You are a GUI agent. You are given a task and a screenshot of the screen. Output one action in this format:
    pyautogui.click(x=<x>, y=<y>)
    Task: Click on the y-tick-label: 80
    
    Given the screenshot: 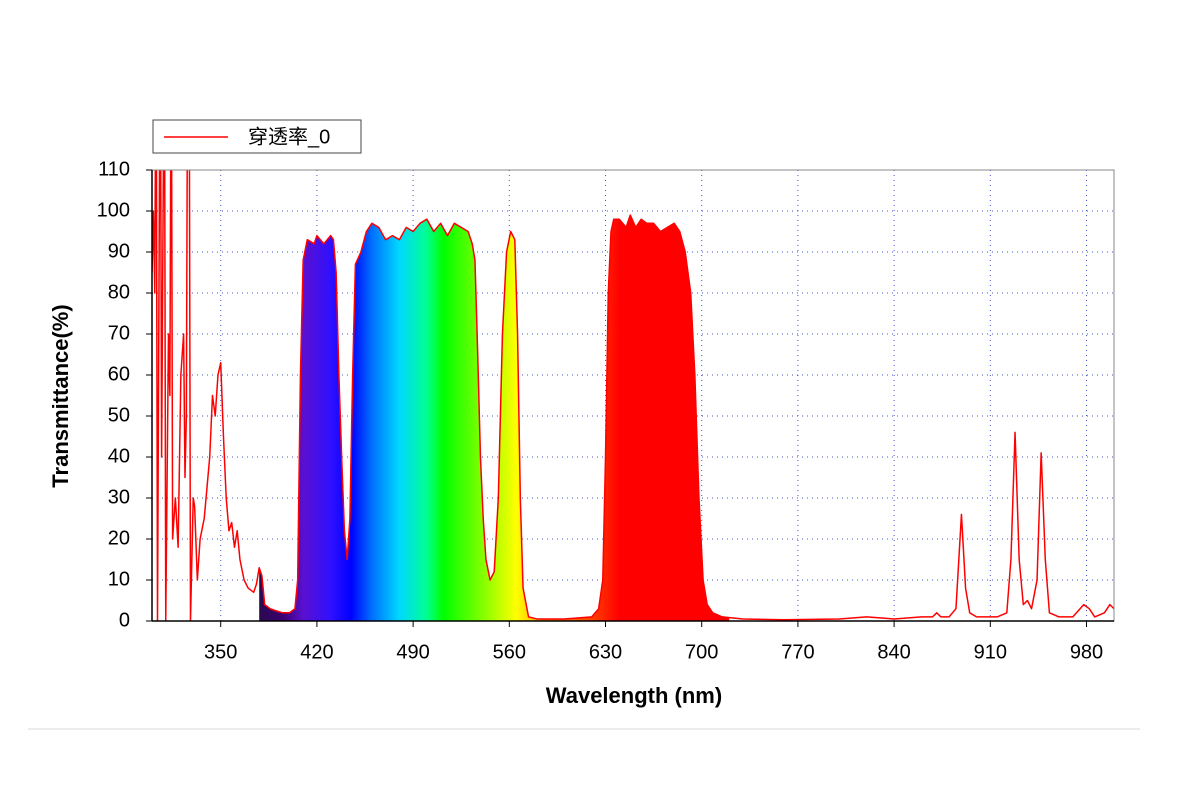 What is the action you would take?
    pyautogui.click(x=119, y=292)
    